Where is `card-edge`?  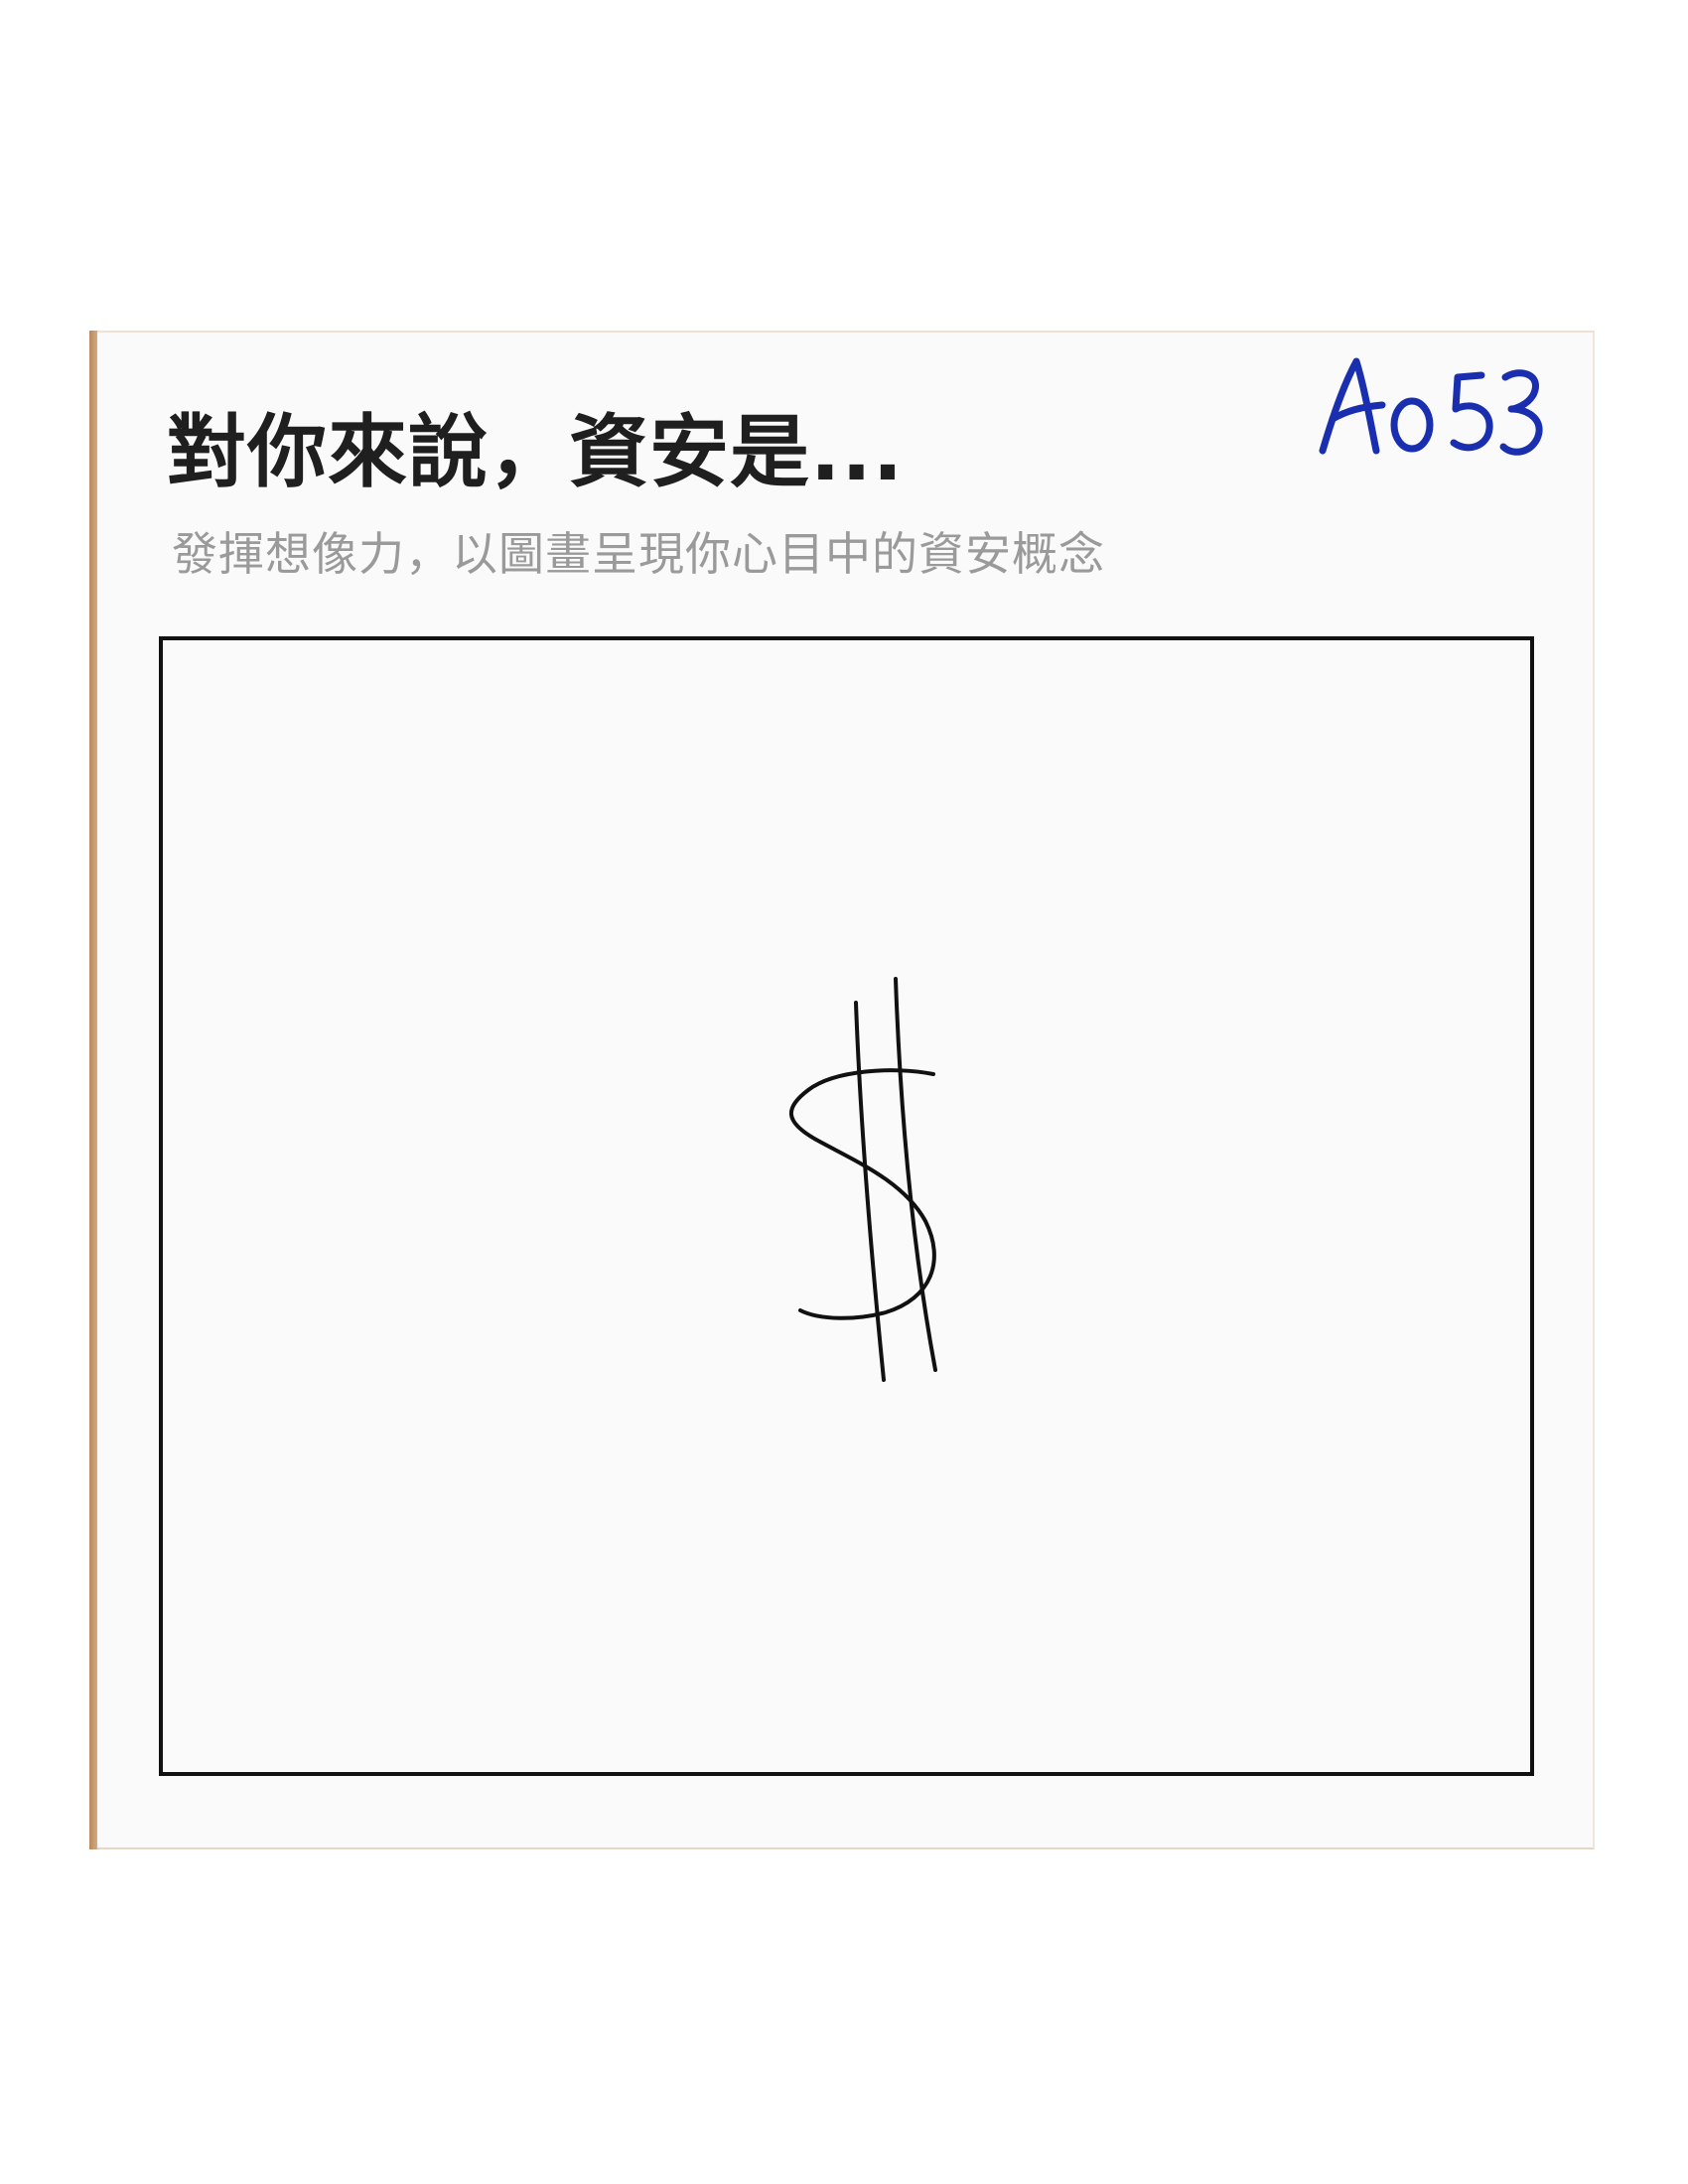 card-edge is located at coordinates (94, 1090).